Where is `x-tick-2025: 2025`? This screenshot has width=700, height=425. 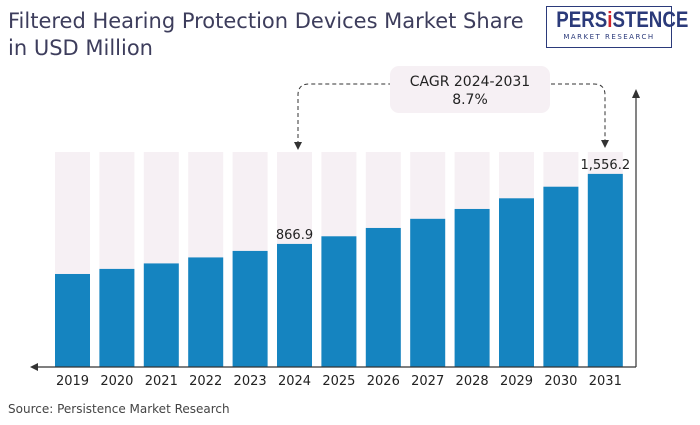
x-tick-2025: 2025 is located at coordinates (338, 381).